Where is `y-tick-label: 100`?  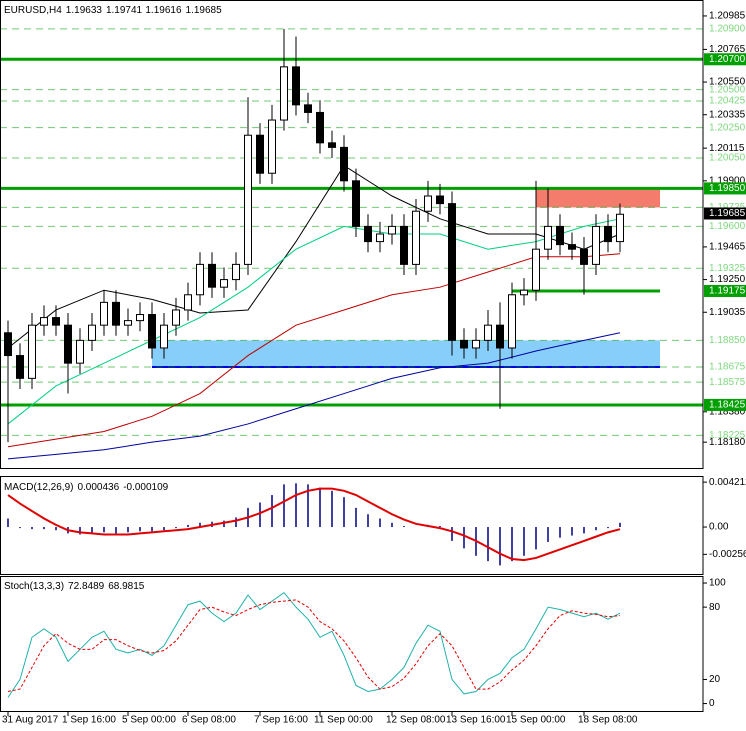 y-tick-label: 100 is located at coordinates (717, 583).